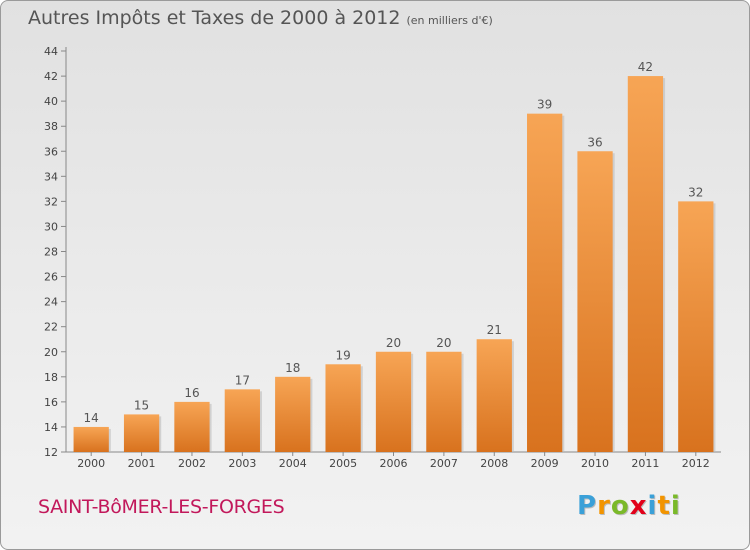  I want to click on x-tick-label-2005: 2005, so click(343, 463).